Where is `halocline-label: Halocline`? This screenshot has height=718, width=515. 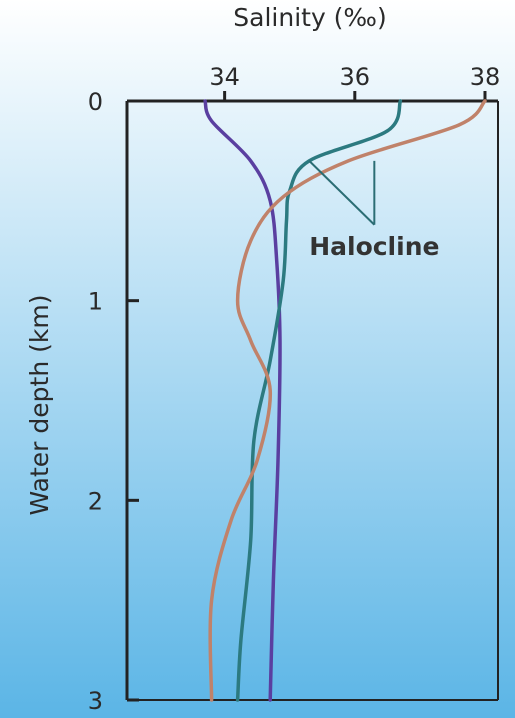 halocline-label: Halocline is located at coordinates (374, 246).